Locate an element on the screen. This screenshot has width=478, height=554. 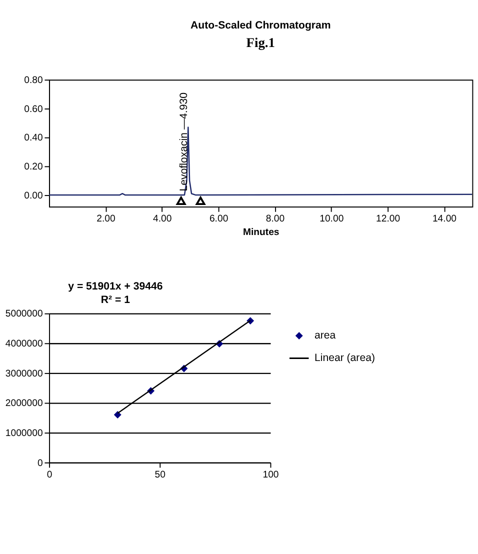
y-tick-label: 0.40 is located at coordinates (33, 138).